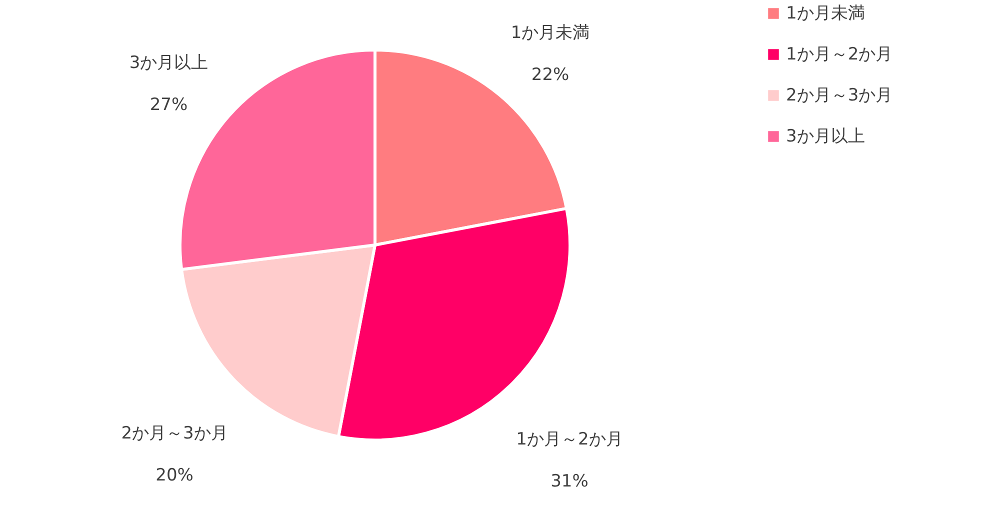 The height and width of the screenshot is (507, 1000). I want to click on legend-label: 1か月～2か月, so click(839, 54).